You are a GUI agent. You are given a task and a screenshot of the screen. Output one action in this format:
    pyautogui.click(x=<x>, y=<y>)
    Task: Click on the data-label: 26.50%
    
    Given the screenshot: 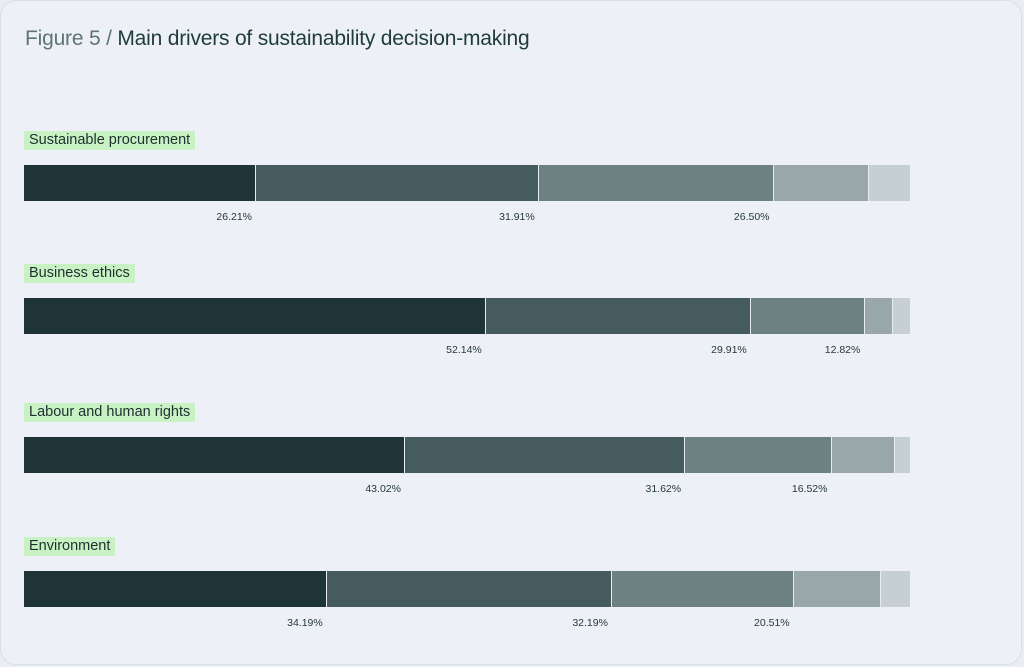 What is the action you would take?
    pyautogui.click(x=751, y=217)
    